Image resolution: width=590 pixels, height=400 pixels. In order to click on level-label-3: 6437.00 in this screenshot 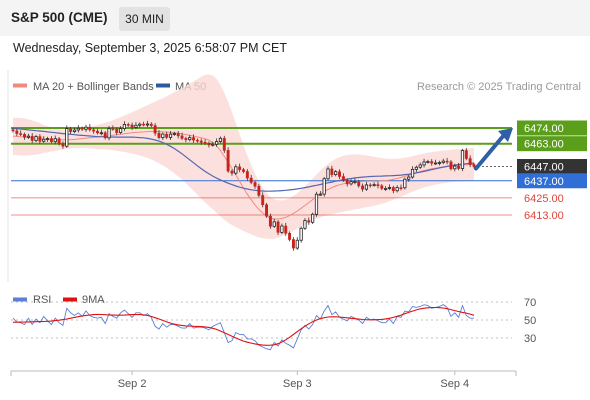, I will do `click(544, 182)`.